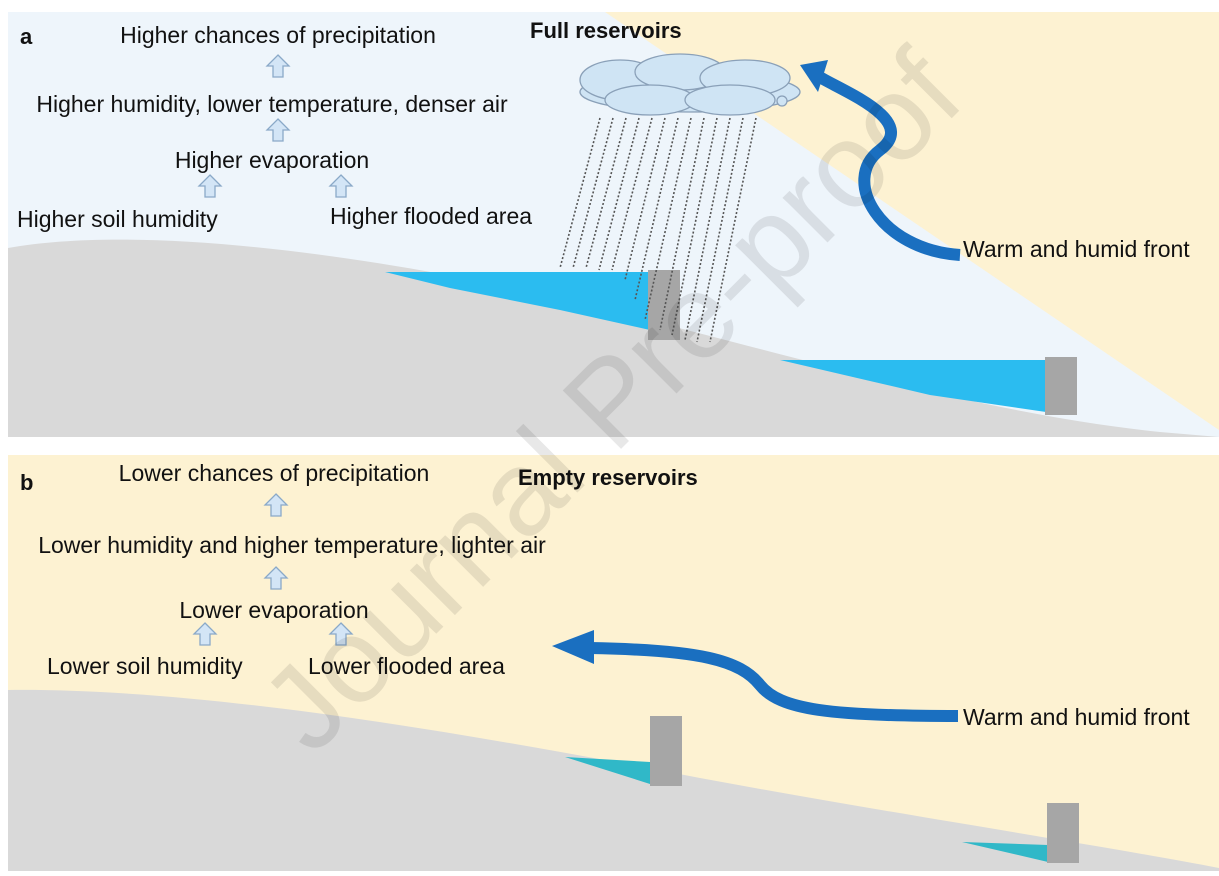 Image resolution: width=1219 pixels, height=876 pixels. Describe the element at coordinates (145, 666) in the screenshot. I see `chain-text: Lower soil humidity` at that location.